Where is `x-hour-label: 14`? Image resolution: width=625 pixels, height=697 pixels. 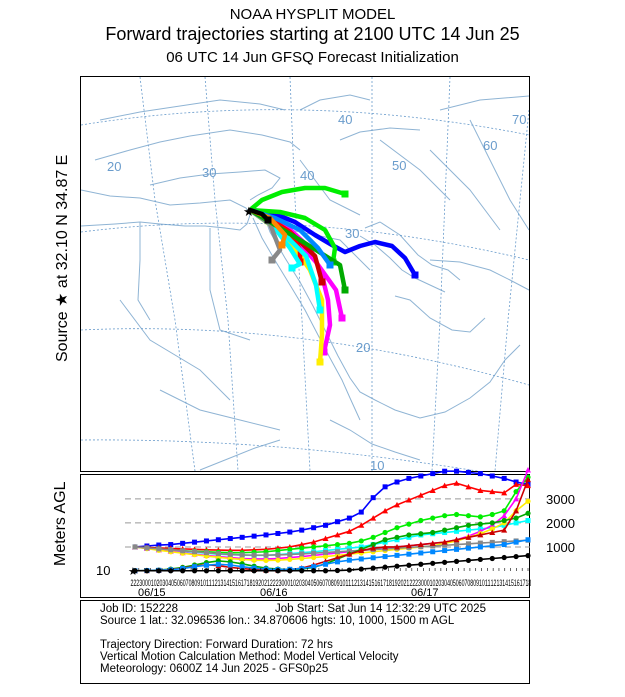 x-hour-label: 14 is located at coordinates (226, 583).